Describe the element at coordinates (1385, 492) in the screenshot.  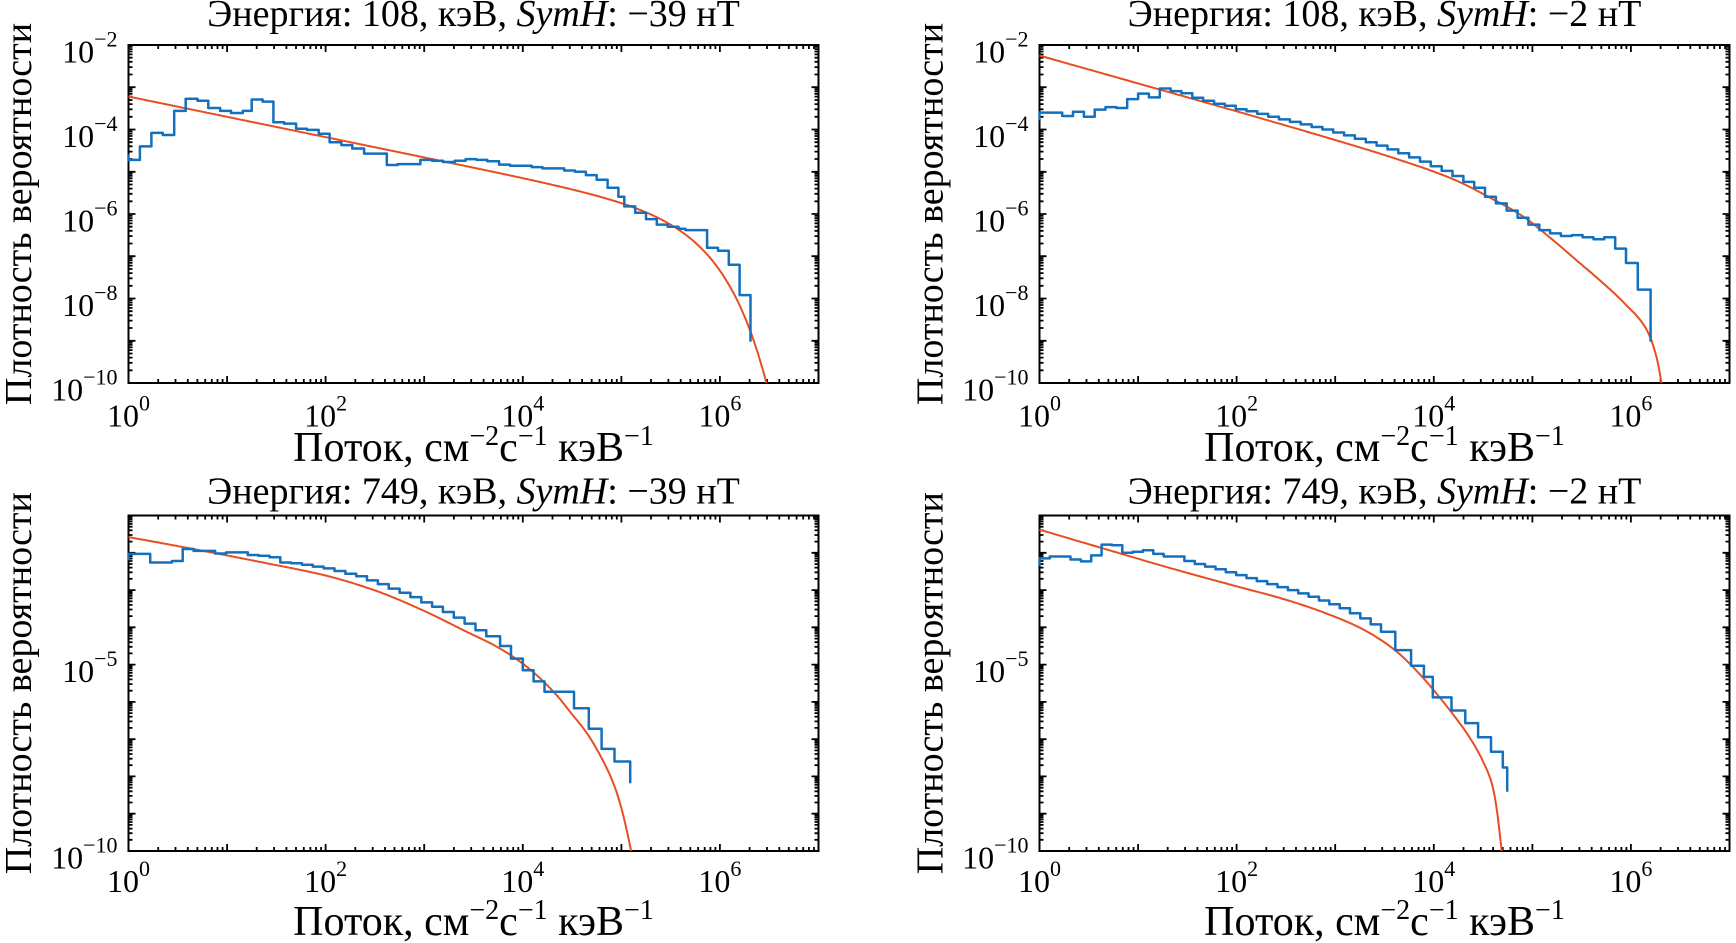
I see `svg-text: Энергия: 749, кэВ, SymH: −2 нТ` at that location.